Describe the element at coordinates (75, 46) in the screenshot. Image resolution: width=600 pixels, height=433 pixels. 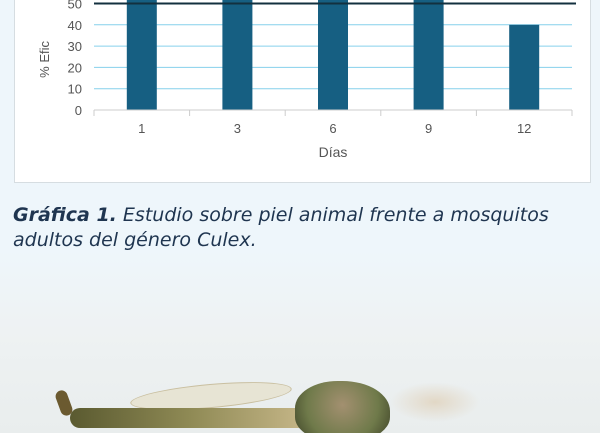
I see `y-tick-label: 30` at that location.